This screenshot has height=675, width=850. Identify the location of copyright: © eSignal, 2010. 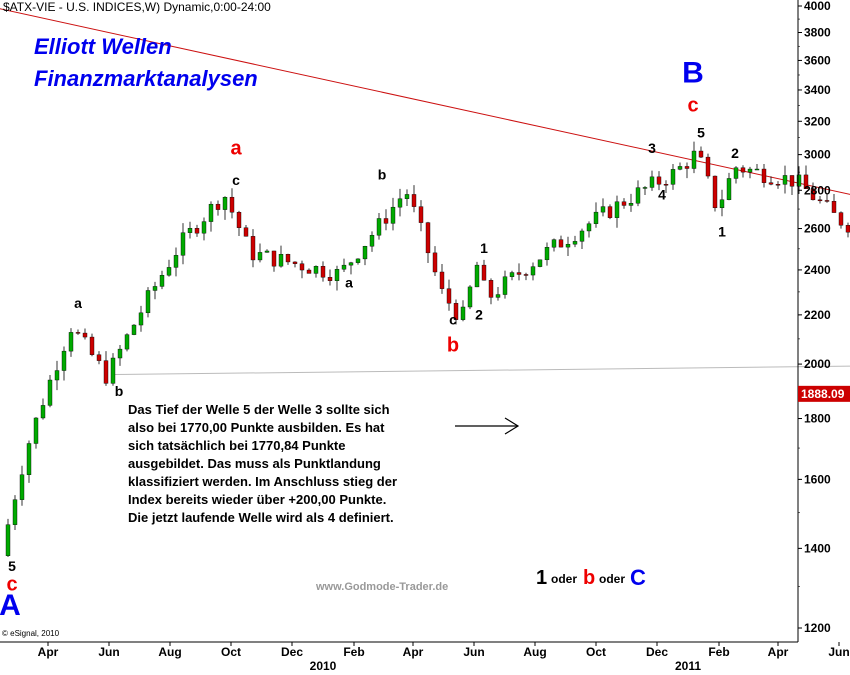
(31, 633).